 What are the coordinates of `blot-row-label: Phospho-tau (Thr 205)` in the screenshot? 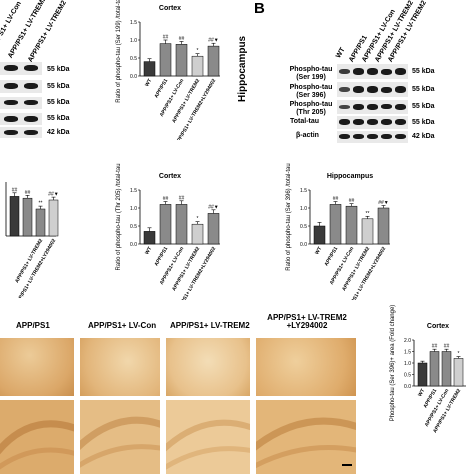 It's located at (311, 108).